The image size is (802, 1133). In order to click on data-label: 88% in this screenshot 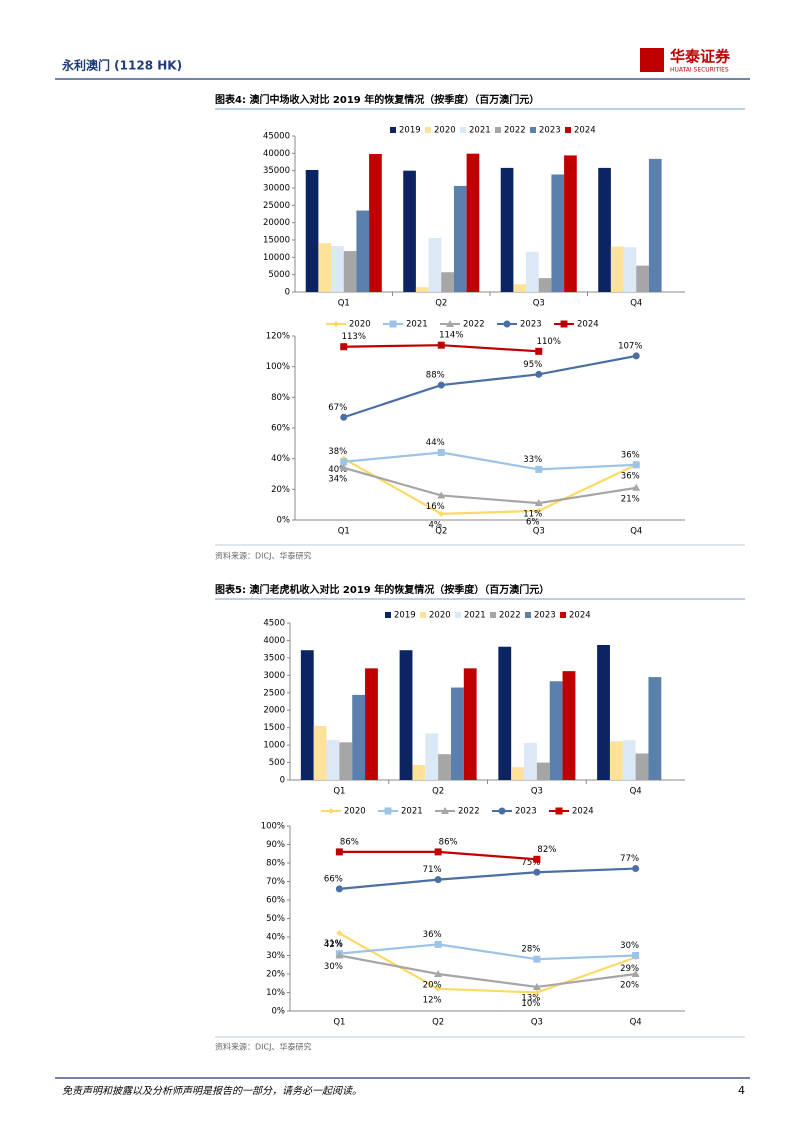, I will do `click(435, 376)`.